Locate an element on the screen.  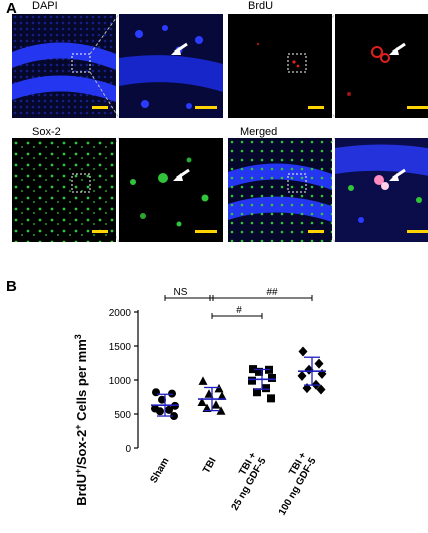
sox2-overview-image is located at coordinates (64, 190).